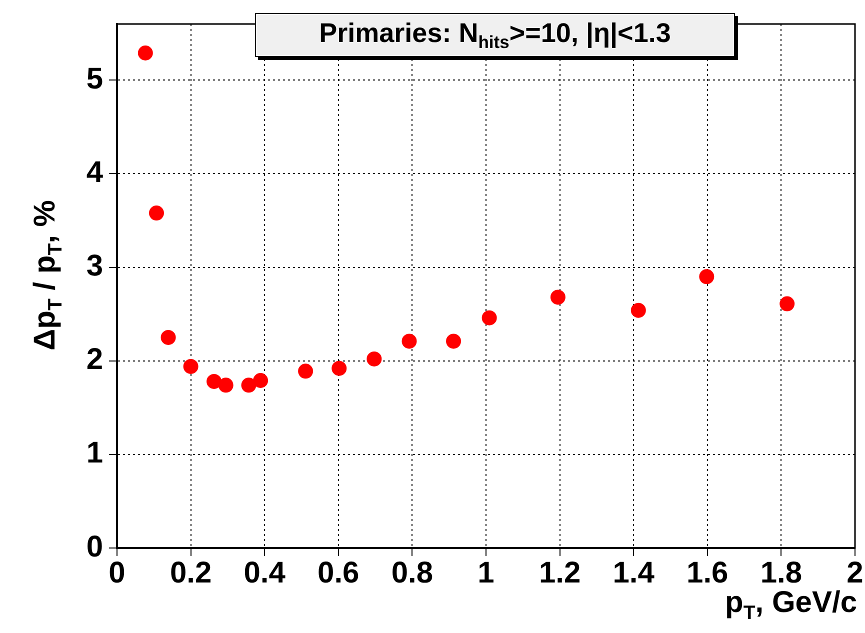  I want to click on x-tick-label: 0.6, so click(339, 573).